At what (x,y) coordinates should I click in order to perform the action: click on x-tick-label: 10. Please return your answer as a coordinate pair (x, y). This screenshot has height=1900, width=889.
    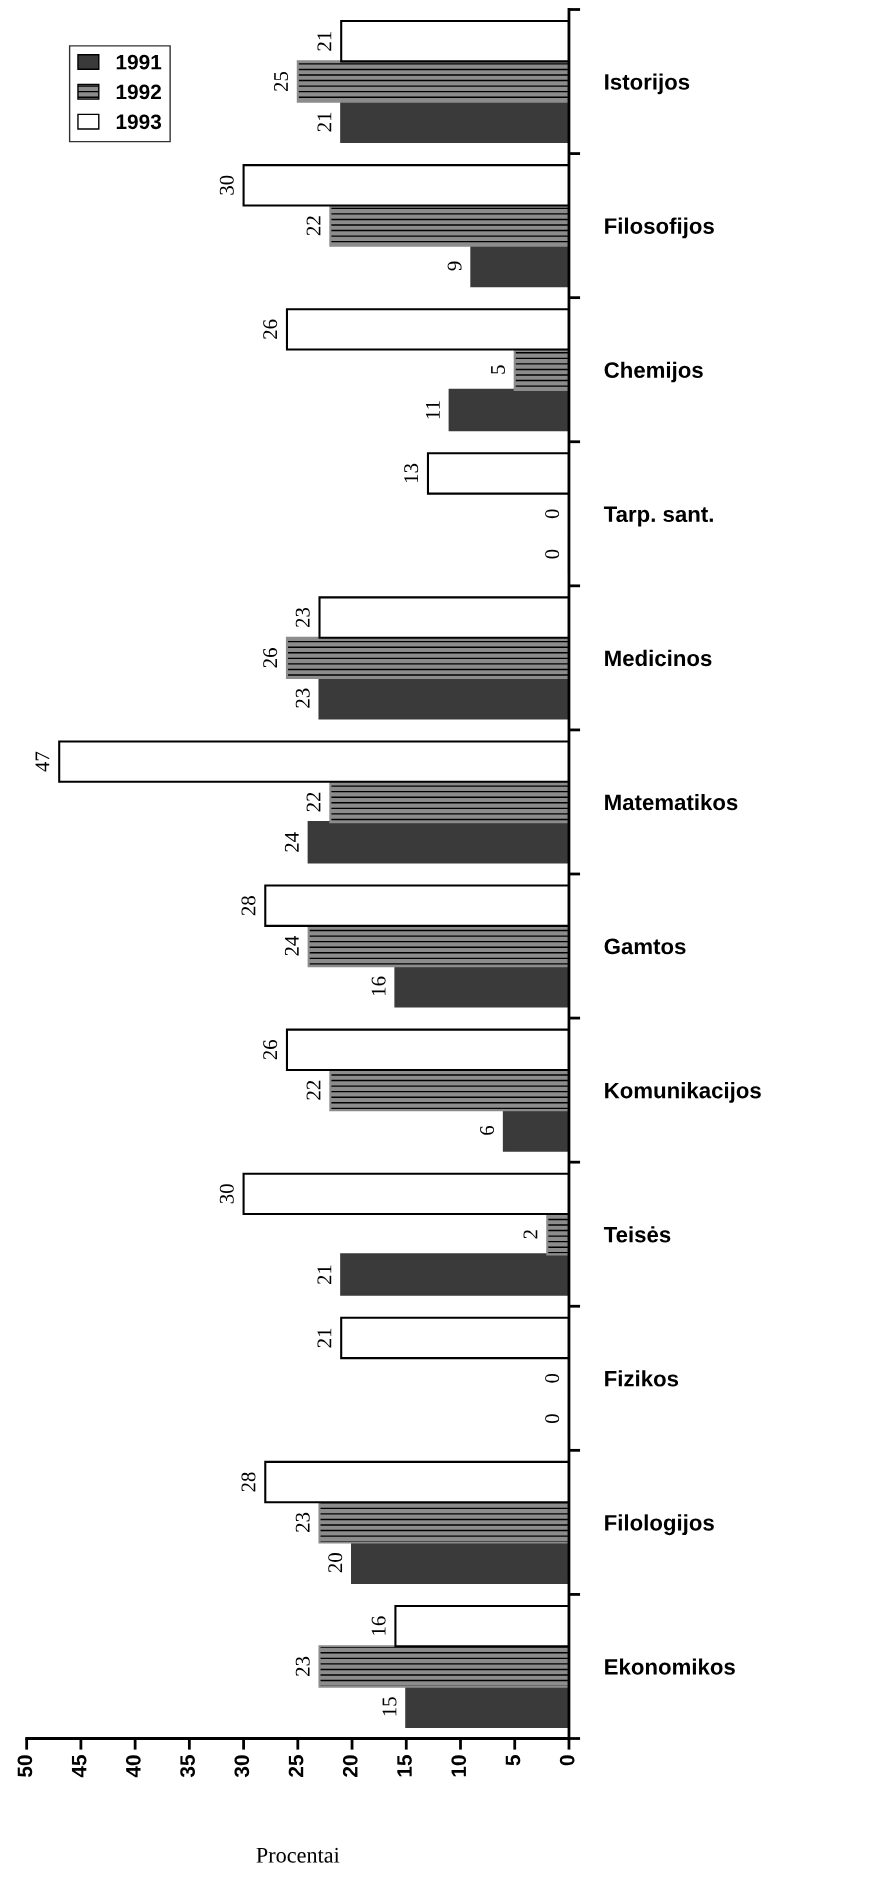
    Looking at the image, I should click on (459, 1766).